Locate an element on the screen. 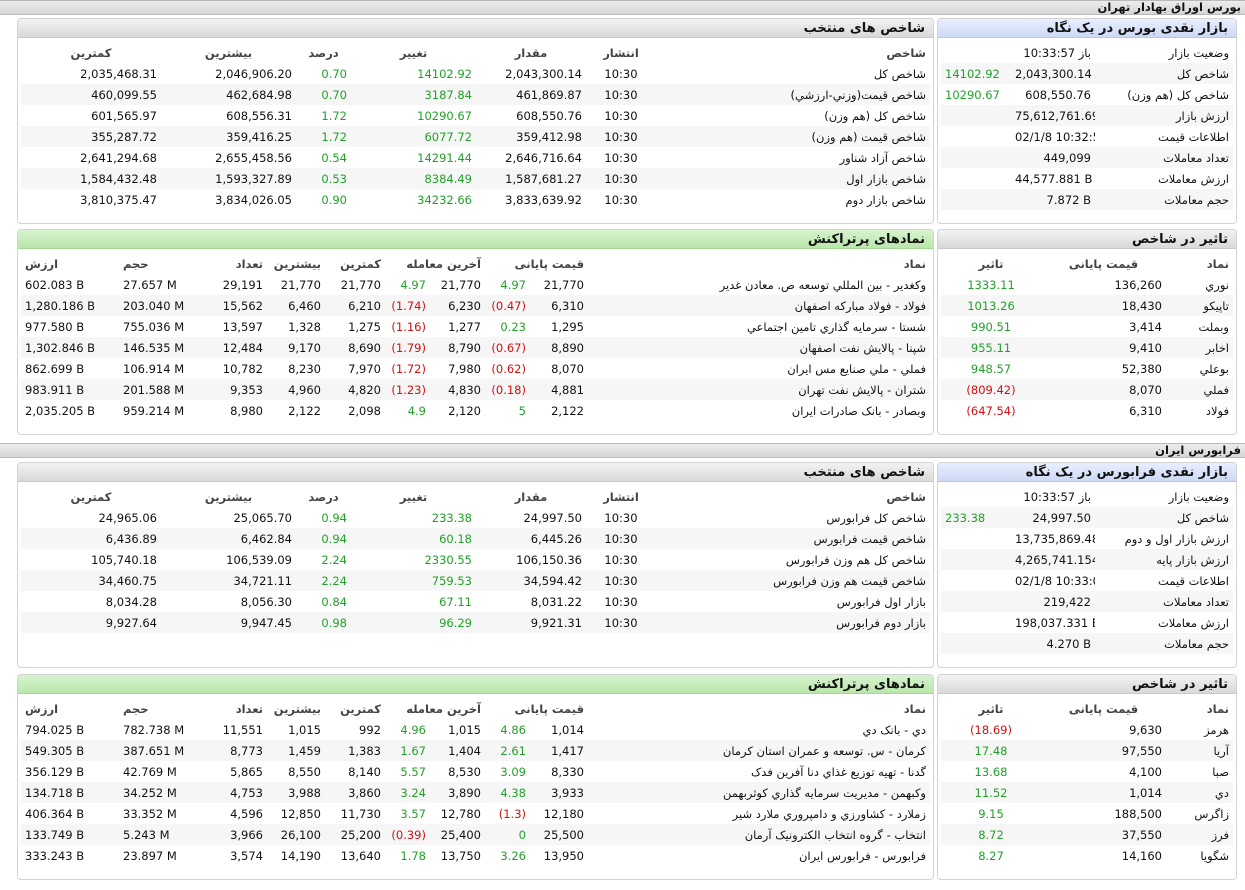 Image resolution: width=1245 pixels, height=890 pixels. impact-row: 955.11 9,410 اخابر is located at coordinates (1087, 347).